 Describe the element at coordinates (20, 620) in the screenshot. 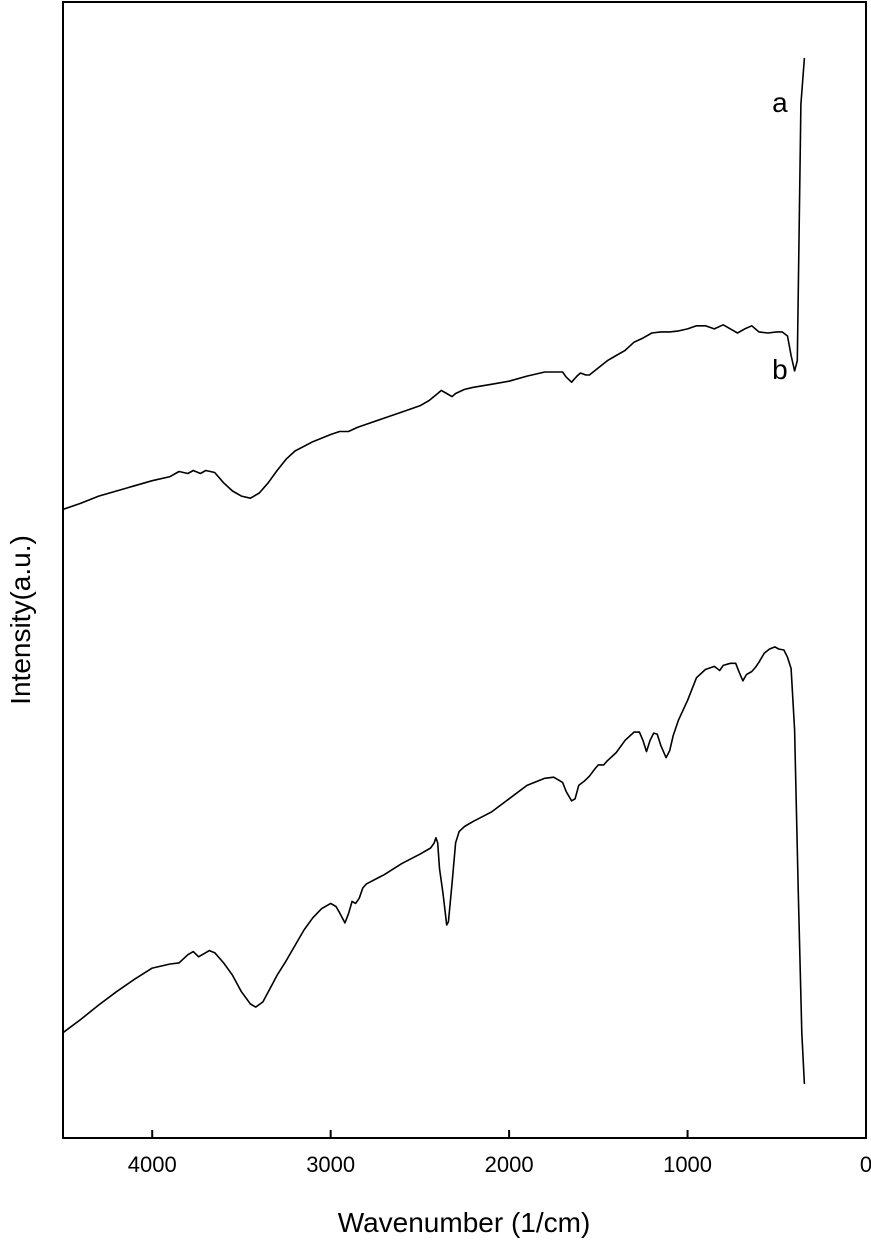

I see `y-axis-label: Intensity(a.u.)` at that location.